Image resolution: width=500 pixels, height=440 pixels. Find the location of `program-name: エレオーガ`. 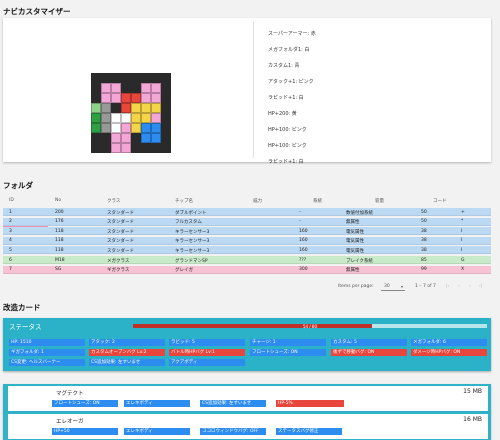

program-name: エレオーガ is located at coordinates (70, 422).